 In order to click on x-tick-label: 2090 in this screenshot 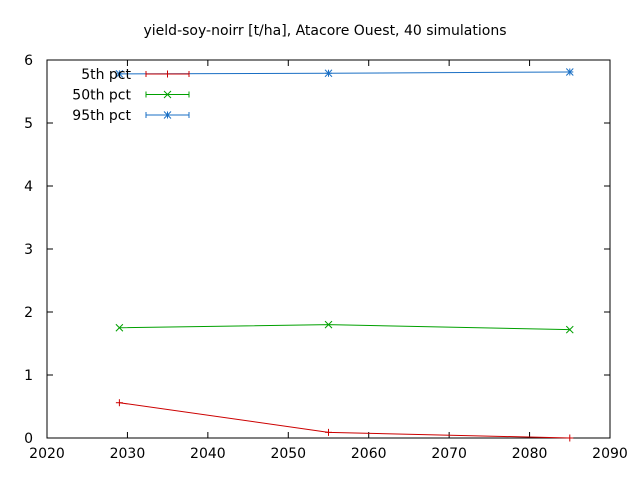, I will do `click(610, 454)`.